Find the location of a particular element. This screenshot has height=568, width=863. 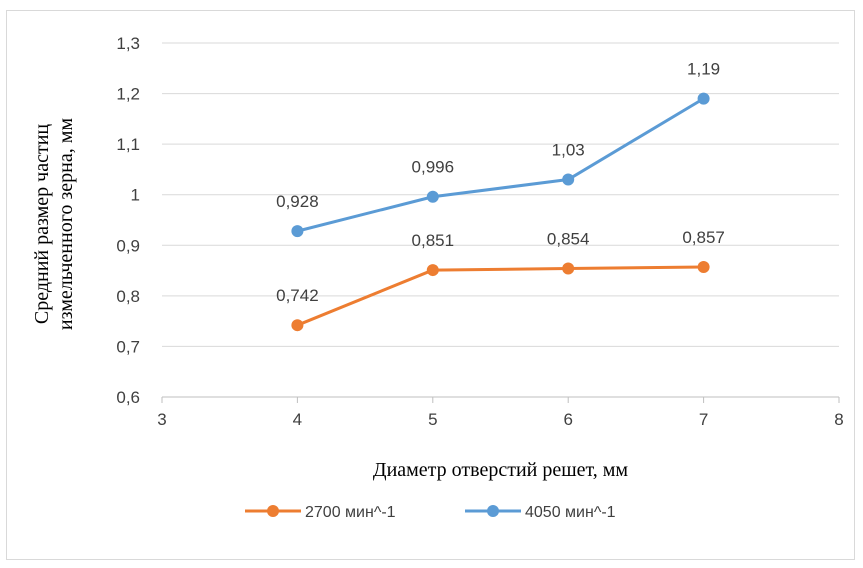

y-tick-label: 1,3 is located at coordinates (128, 43).